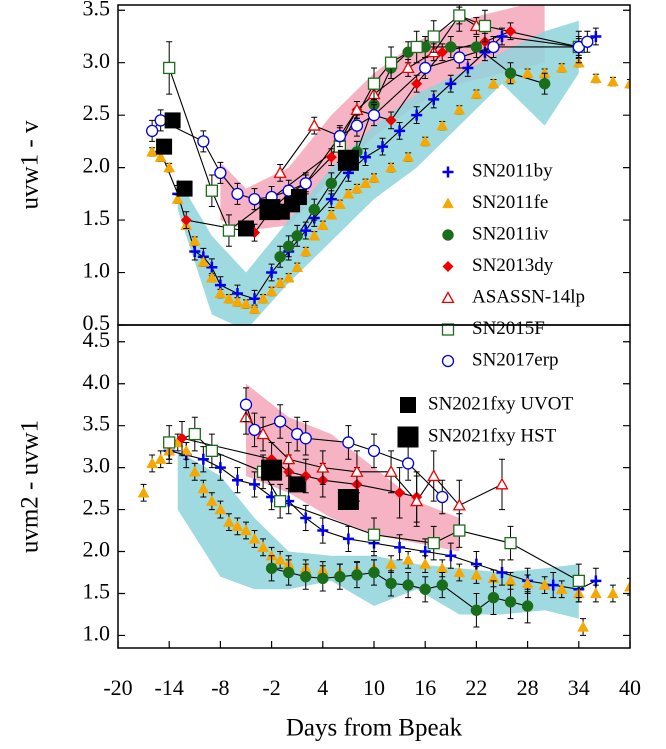 The width and height of the screenshot is (666, 749). I want to click on error-bar, so click(628, 586).